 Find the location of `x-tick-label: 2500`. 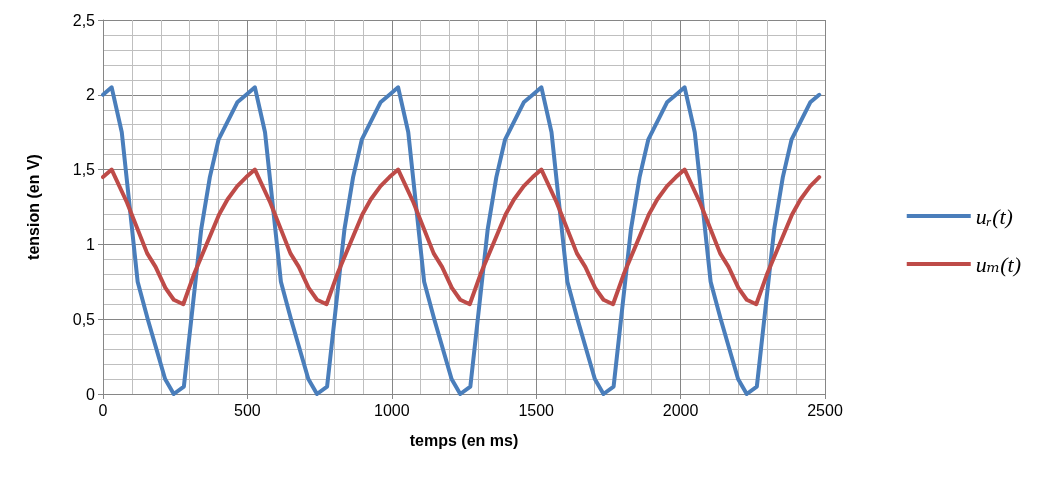

x-tick-label: 2500 is located at coordinates (825, 410).